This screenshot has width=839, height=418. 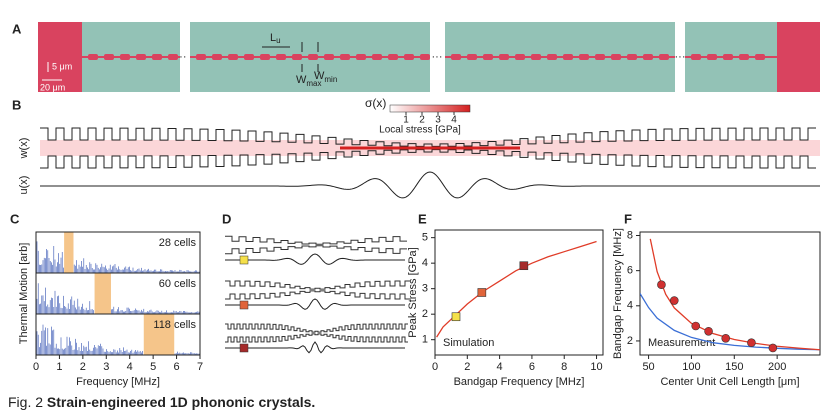 I want to click on x-tick-label: 150, so click(x=734, y=367).